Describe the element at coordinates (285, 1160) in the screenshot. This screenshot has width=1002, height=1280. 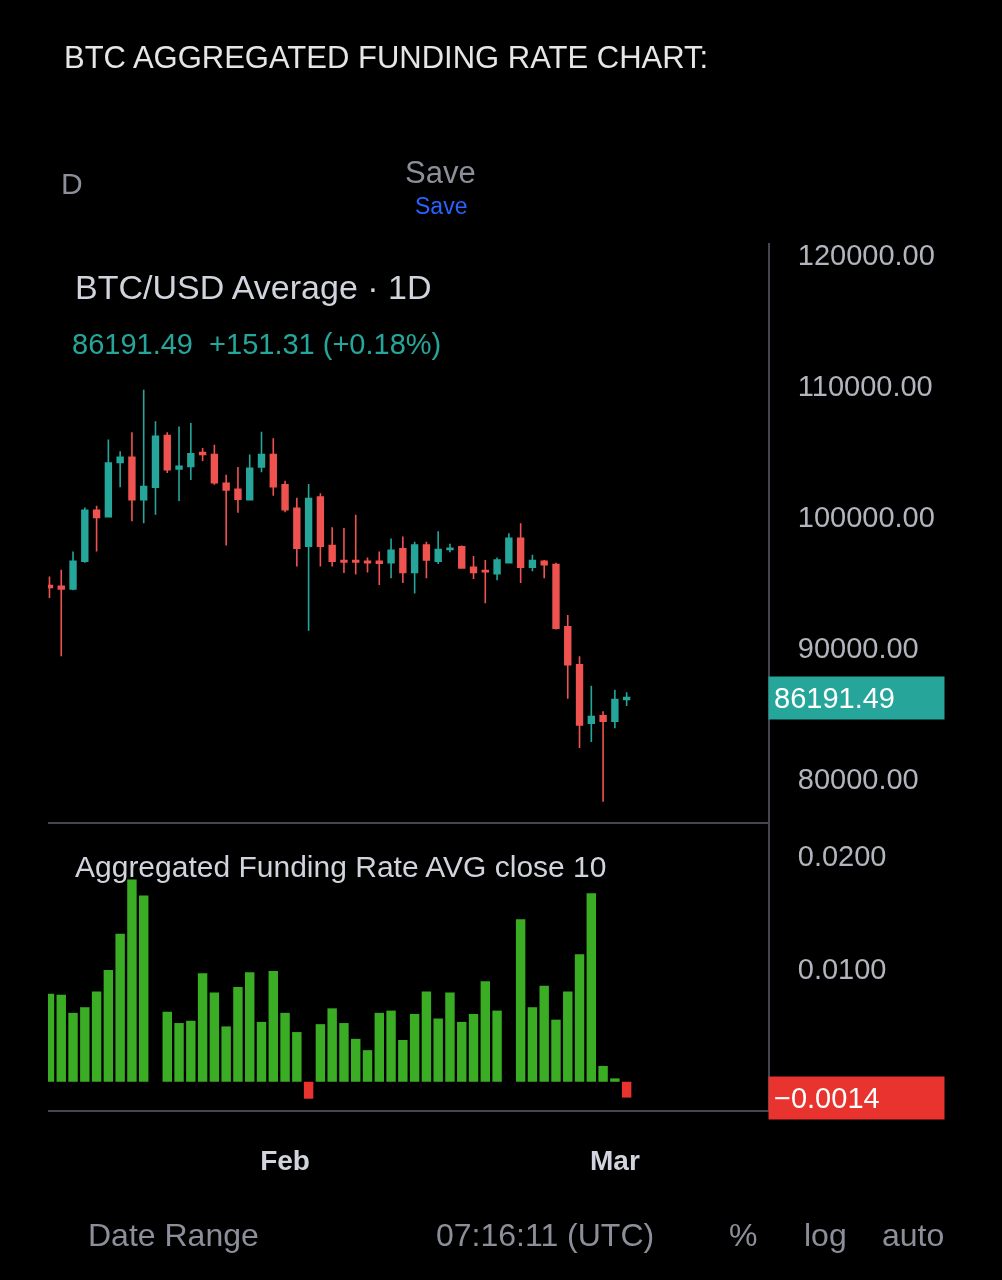
I see `x-tick-label: Feb` at that location.